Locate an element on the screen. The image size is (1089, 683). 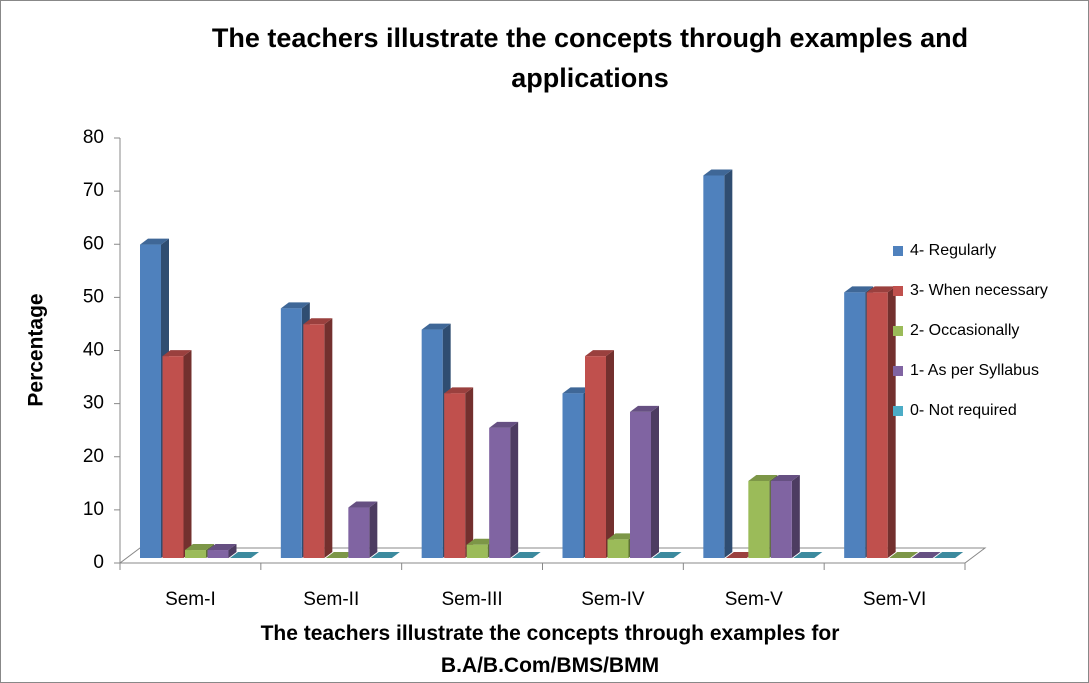
y-axis-label: Percentage is located at coordinates (36, 349).